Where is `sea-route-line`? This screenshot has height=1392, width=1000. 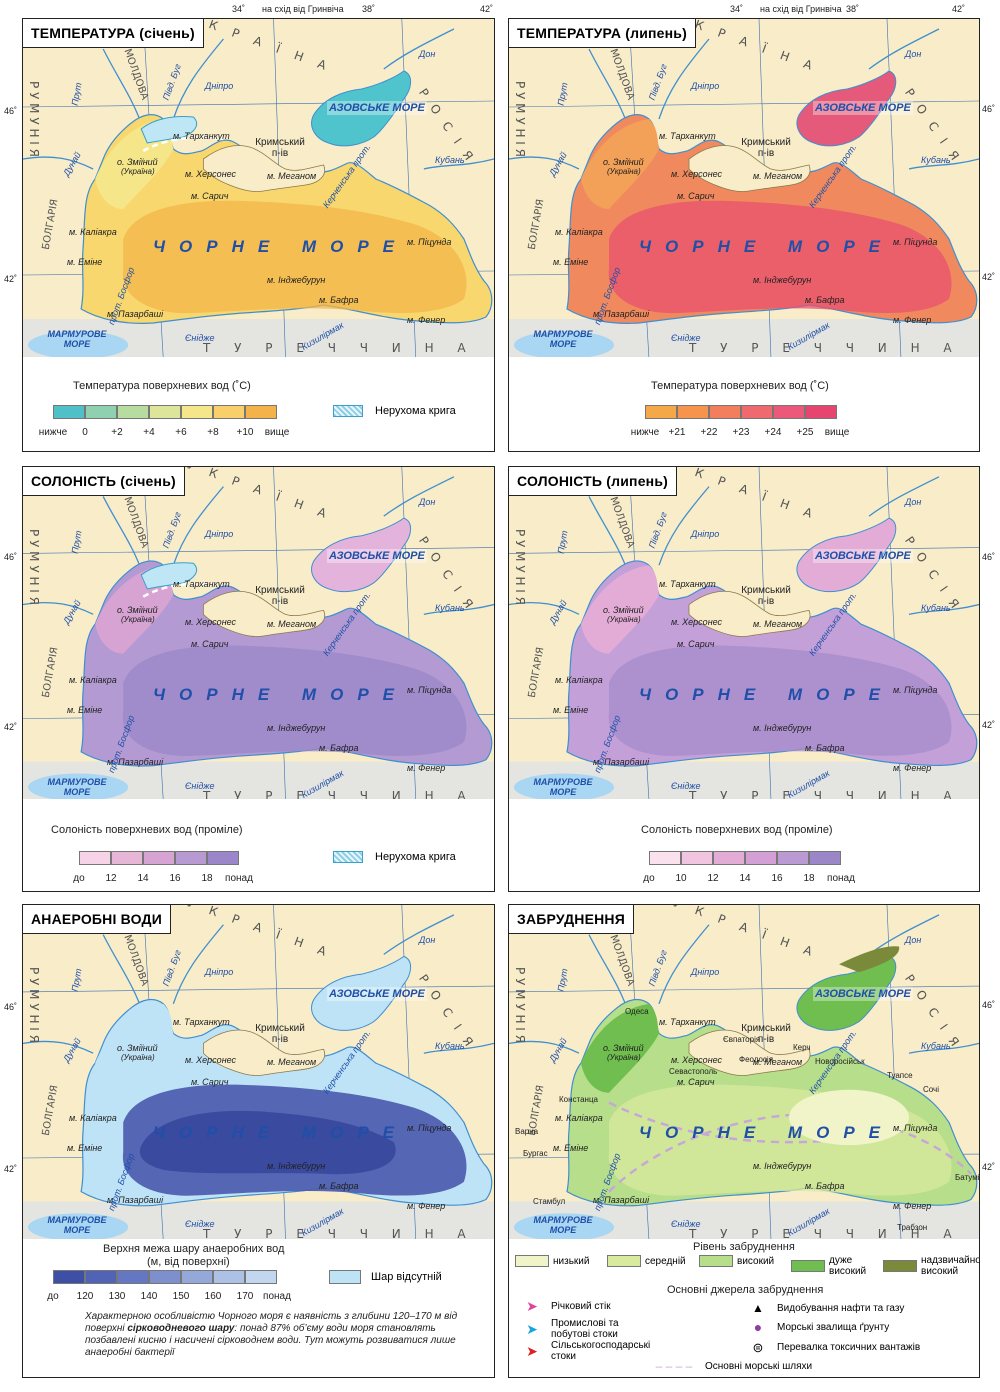 sea-route-line is located at coordinates (790, 1153).